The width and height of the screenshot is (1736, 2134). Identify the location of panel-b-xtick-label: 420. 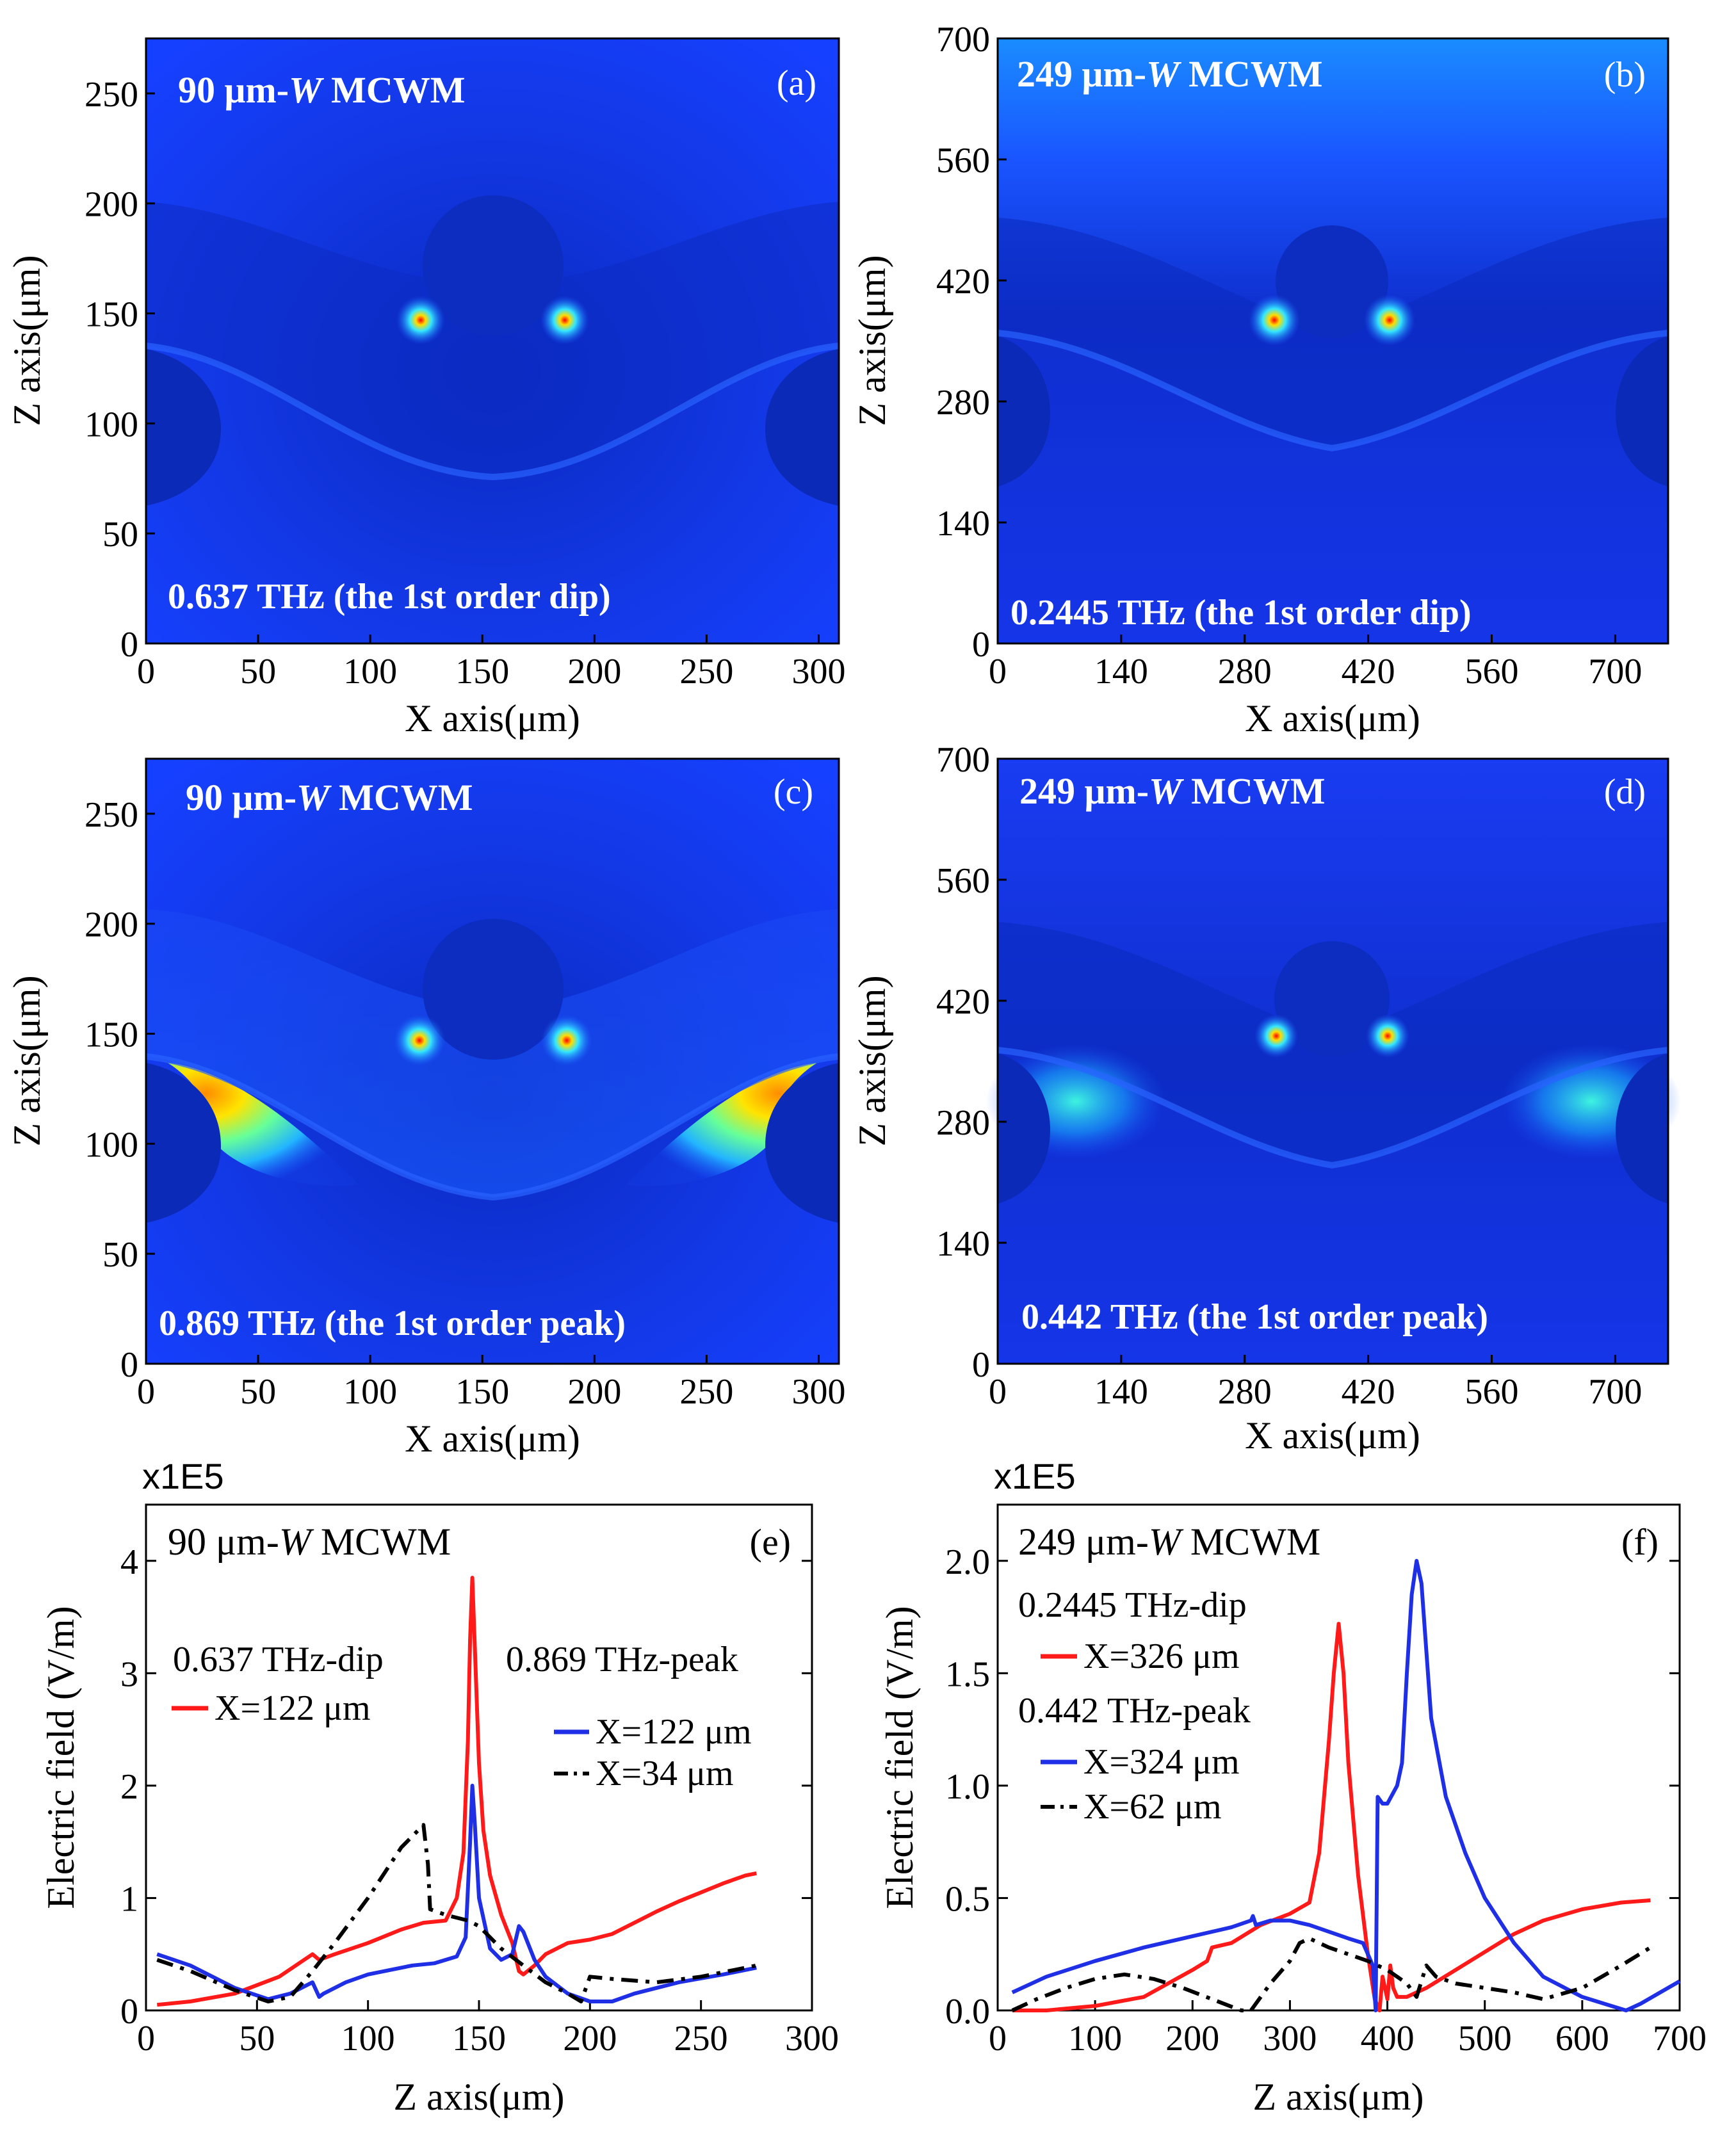
(1368, 671).